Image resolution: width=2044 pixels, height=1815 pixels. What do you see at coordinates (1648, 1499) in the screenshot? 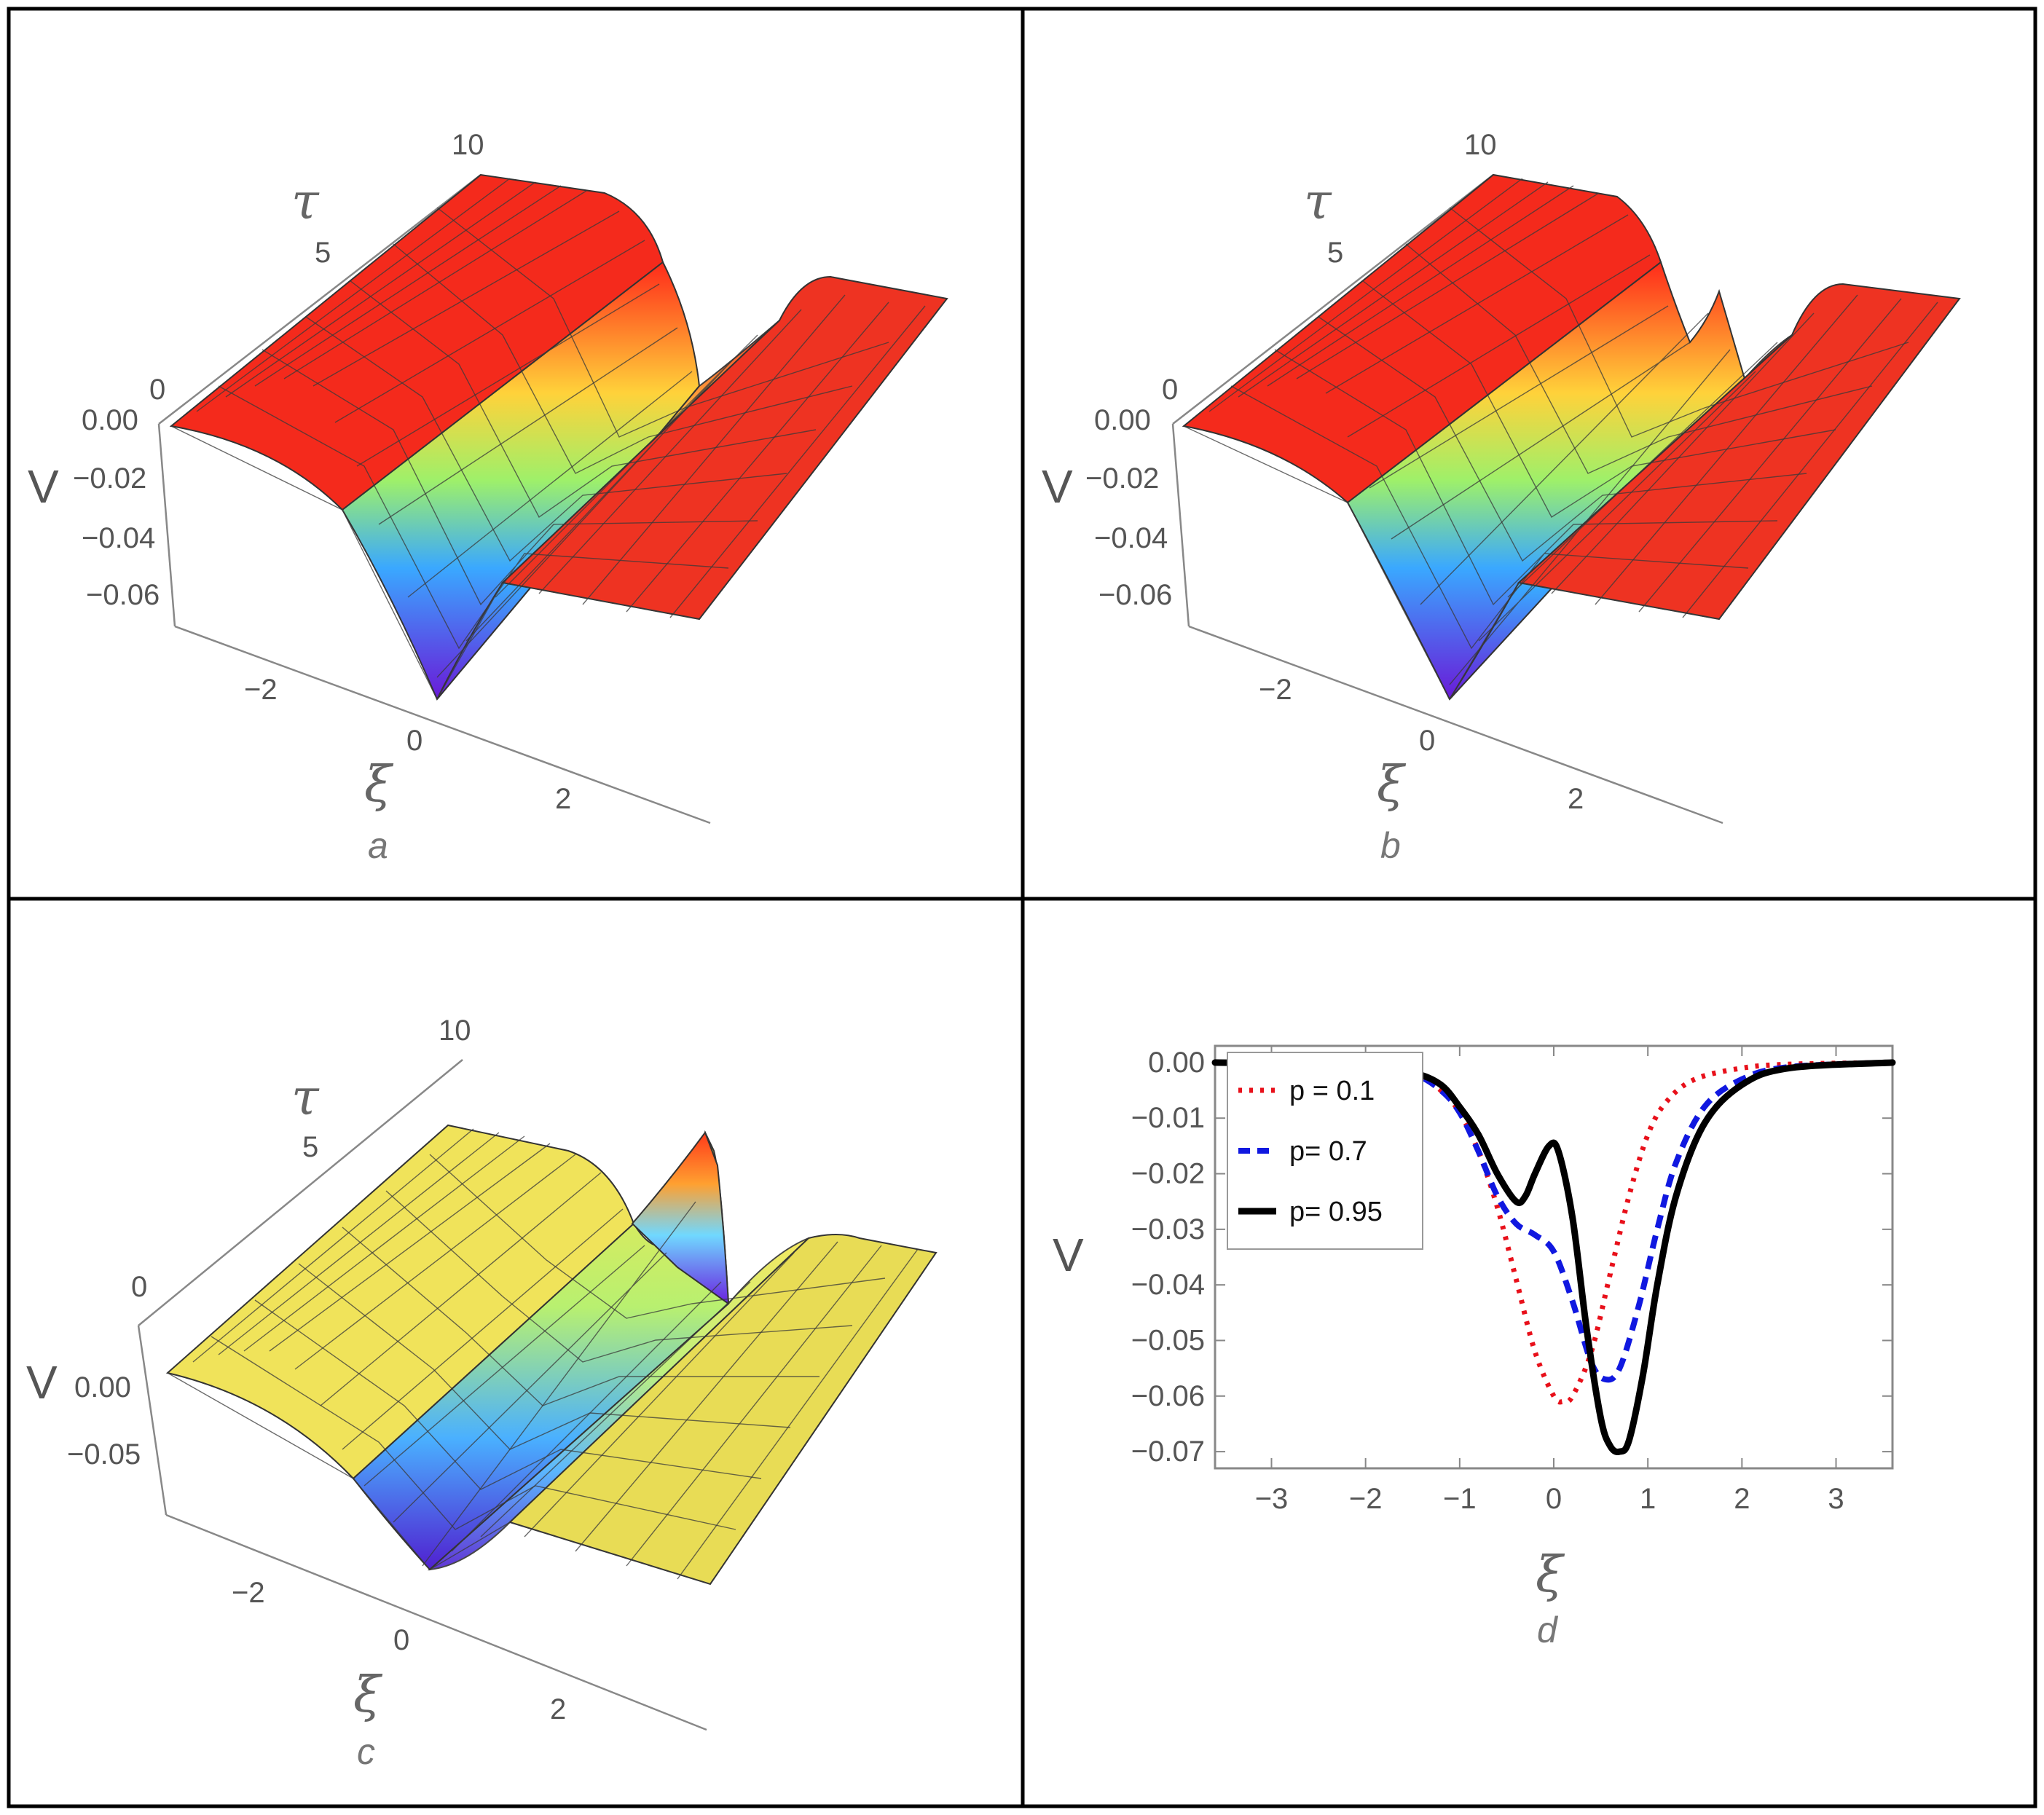
I see `x-tick-label: 1` at bounding box center [1648, 1499].